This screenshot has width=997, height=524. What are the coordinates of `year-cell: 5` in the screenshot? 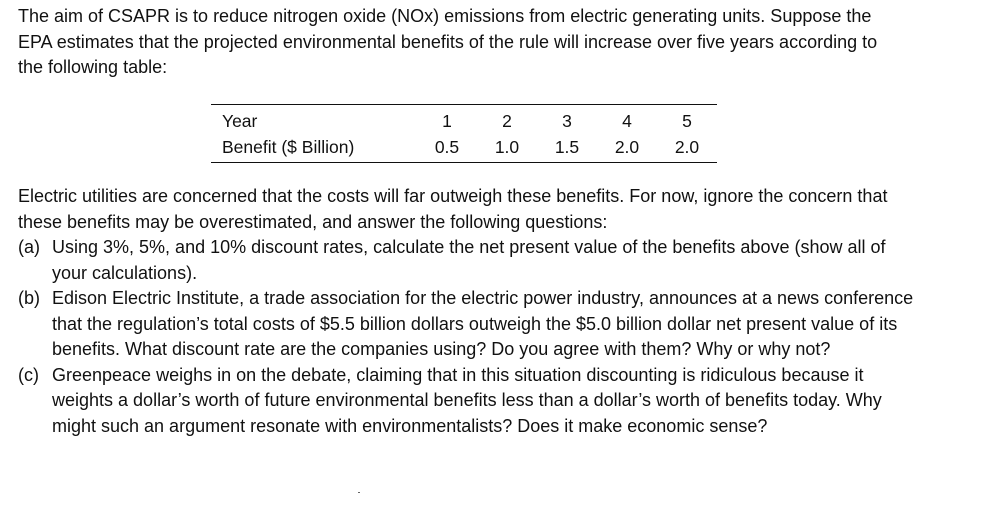 It's located at (687, 120).